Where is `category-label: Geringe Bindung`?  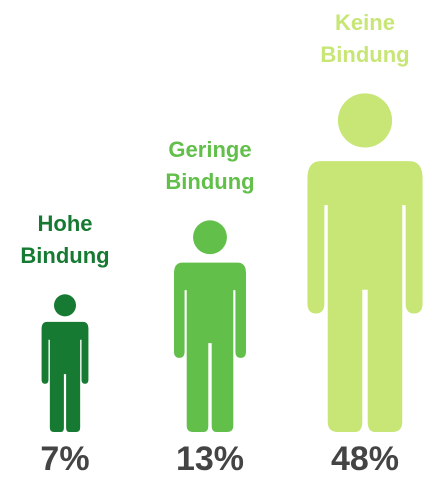 category-label: Geringe Bindung is located at coordinates (210, 166).